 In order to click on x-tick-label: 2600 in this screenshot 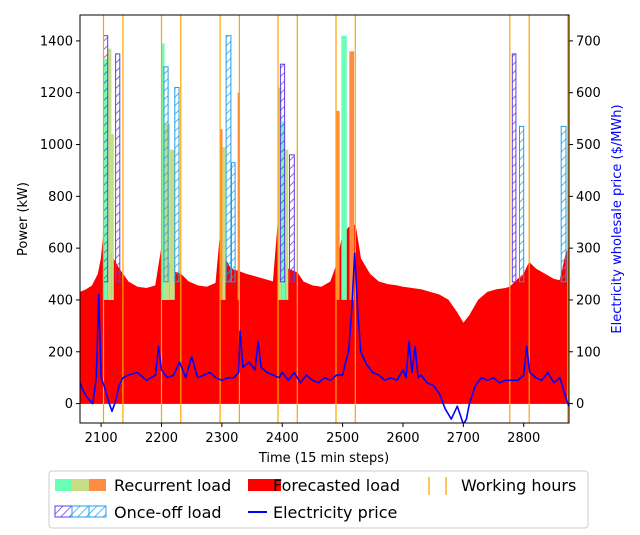, I will do `click(402, 438)`.